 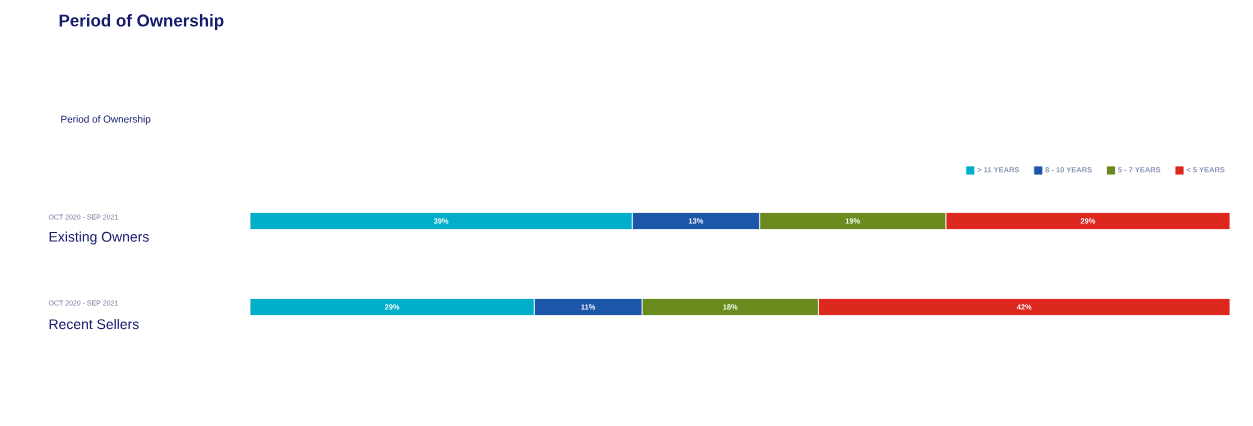 What do you see at coordinates (141, 22) in the screenshot?
I see `chart-title: Period of Ownership` at bounding box center [141, 22].